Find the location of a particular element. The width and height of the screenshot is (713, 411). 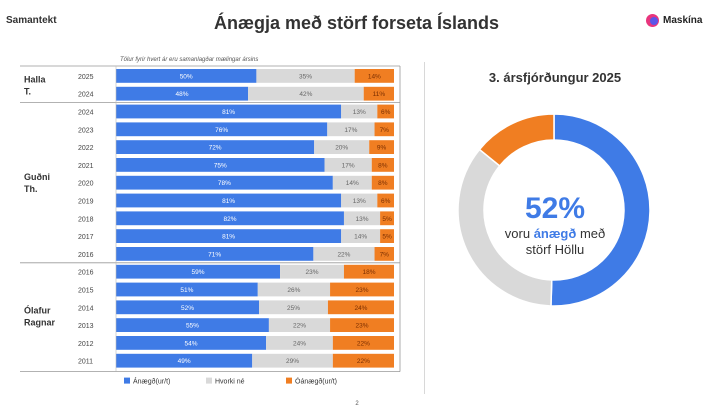

page-number: 2 is located at coordinates (357, 404).